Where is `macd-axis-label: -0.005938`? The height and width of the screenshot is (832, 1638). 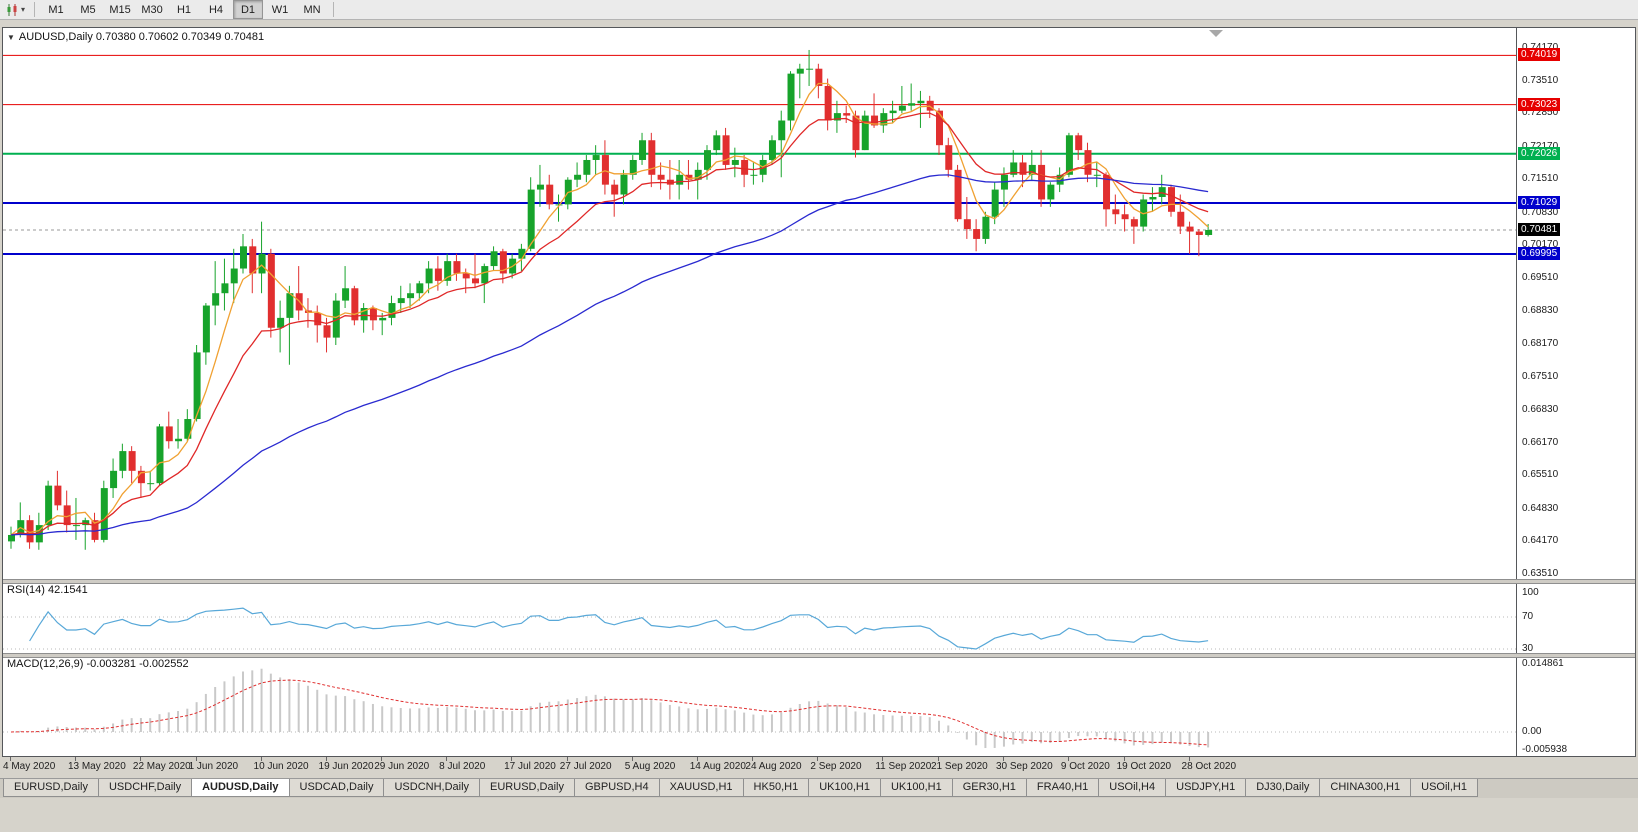 macd-axis-label: -0.005938 is located at coordinates (1545, 749).